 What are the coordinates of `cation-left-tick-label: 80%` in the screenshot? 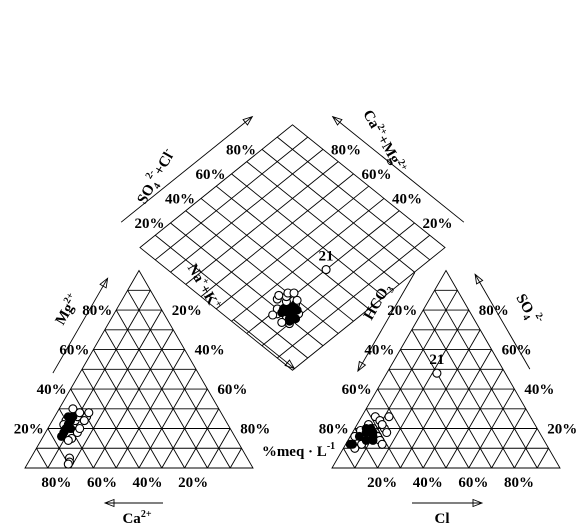 It's located at (97, 311).